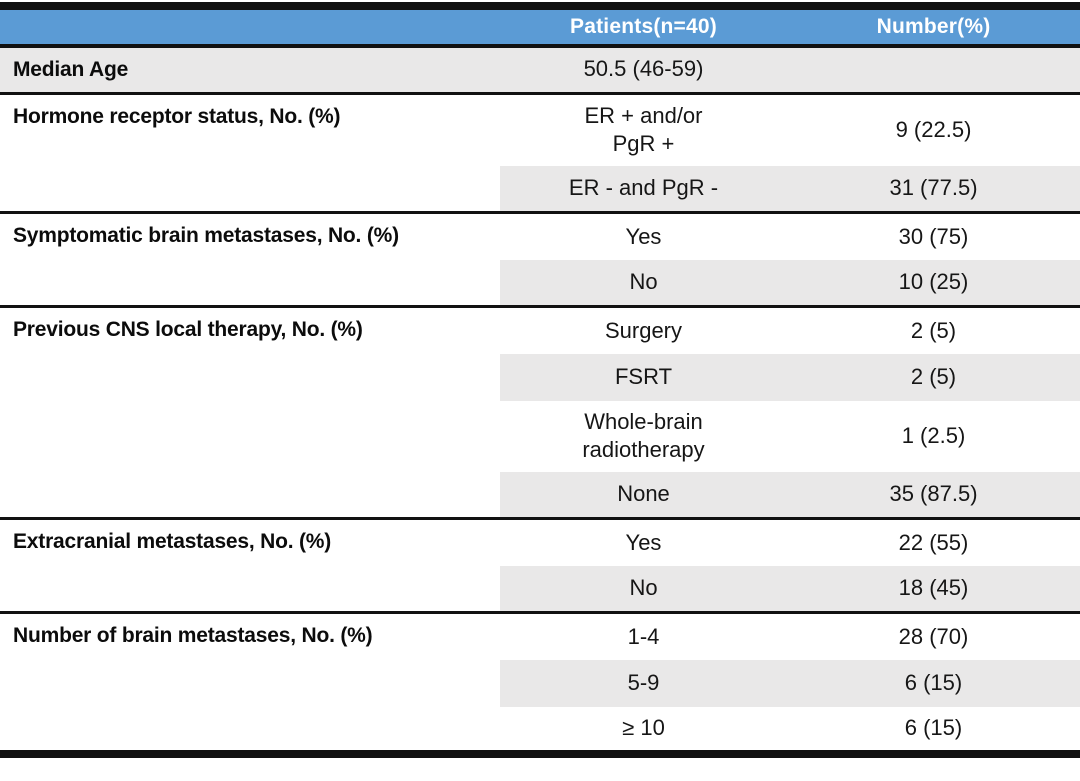 This screenshot has height=781, width=1080. Describe the element at coordinates (643, 683) in the screenshot. I see `patients-value-cell: 5-9` at that location.